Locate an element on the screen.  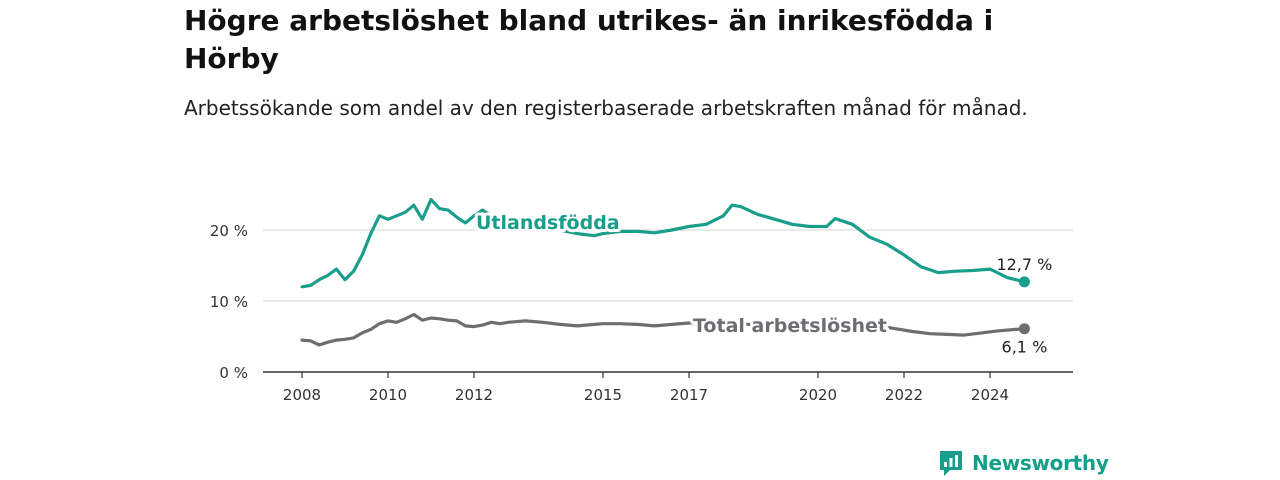
y-tick-label: 20 % is located at coordinates (229, 231).